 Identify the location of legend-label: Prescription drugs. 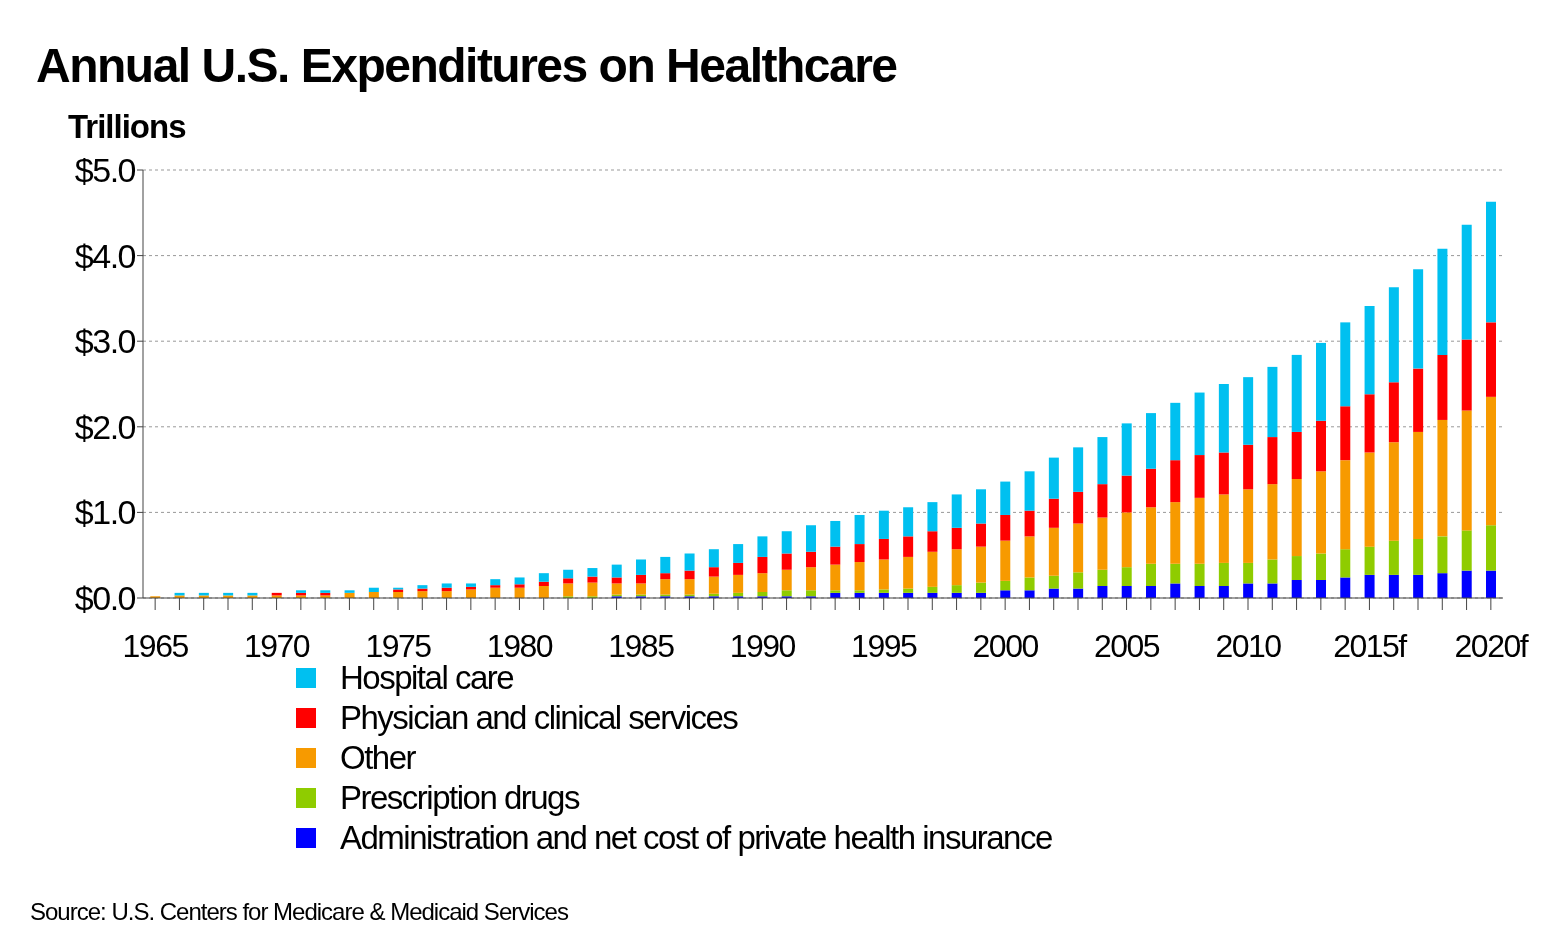
(459, 798).